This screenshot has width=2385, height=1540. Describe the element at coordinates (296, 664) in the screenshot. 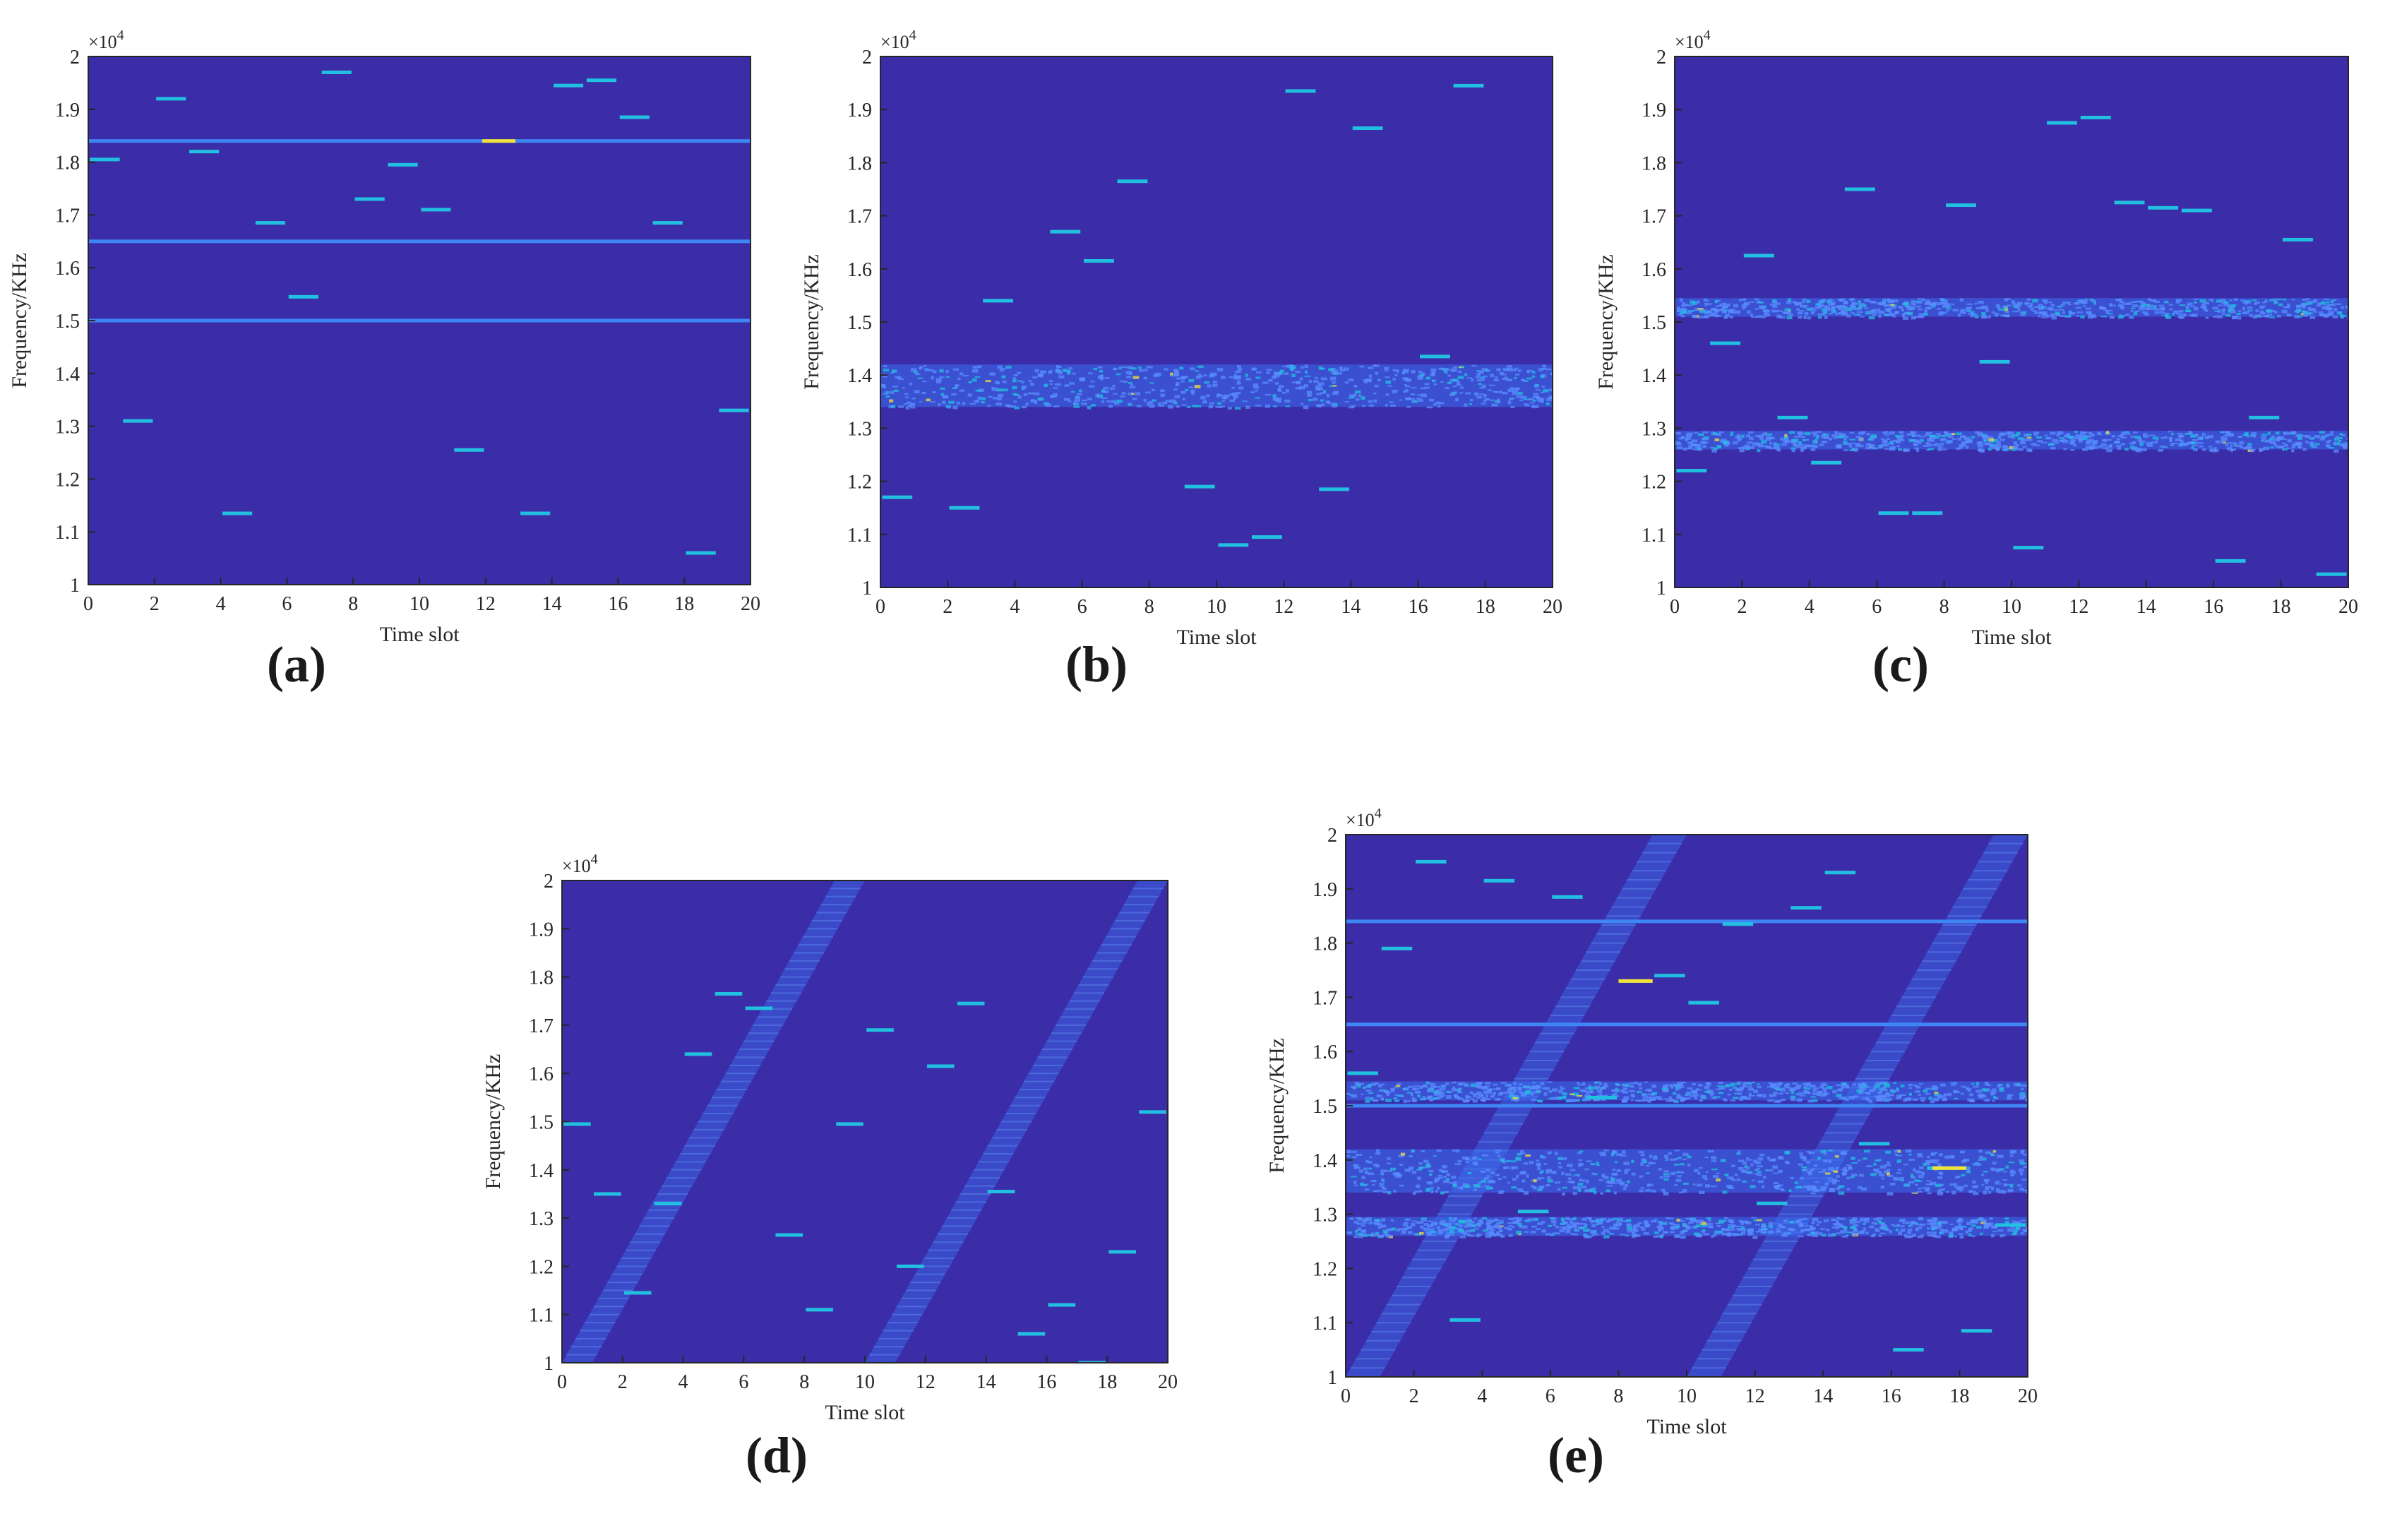

I see `panel-label-a: (a)` at that location.